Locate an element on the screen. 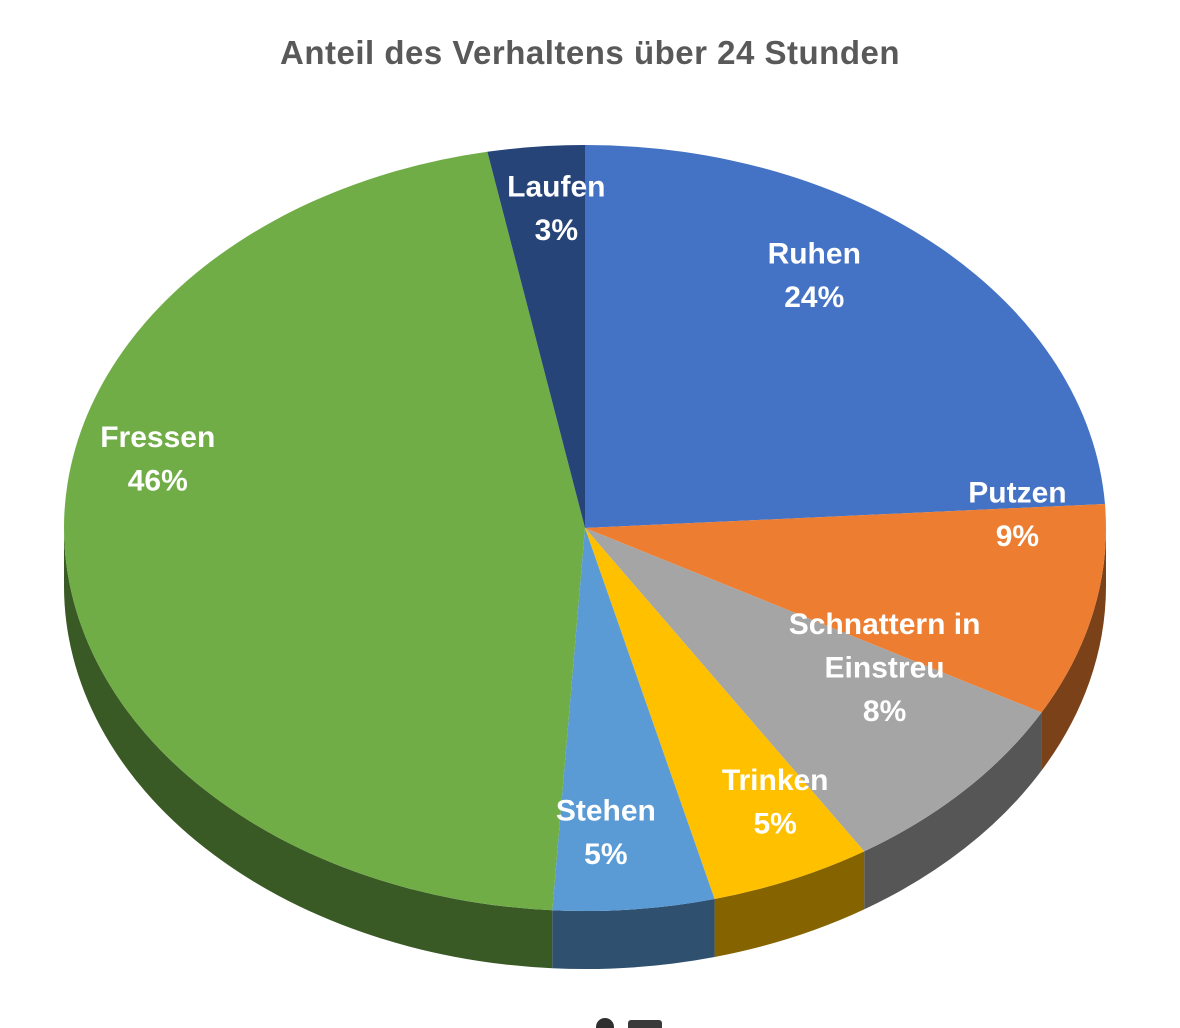 This screenshot has height=1028, width=1180. cropped-legend-fragment is located at coordinates (630, 1021).